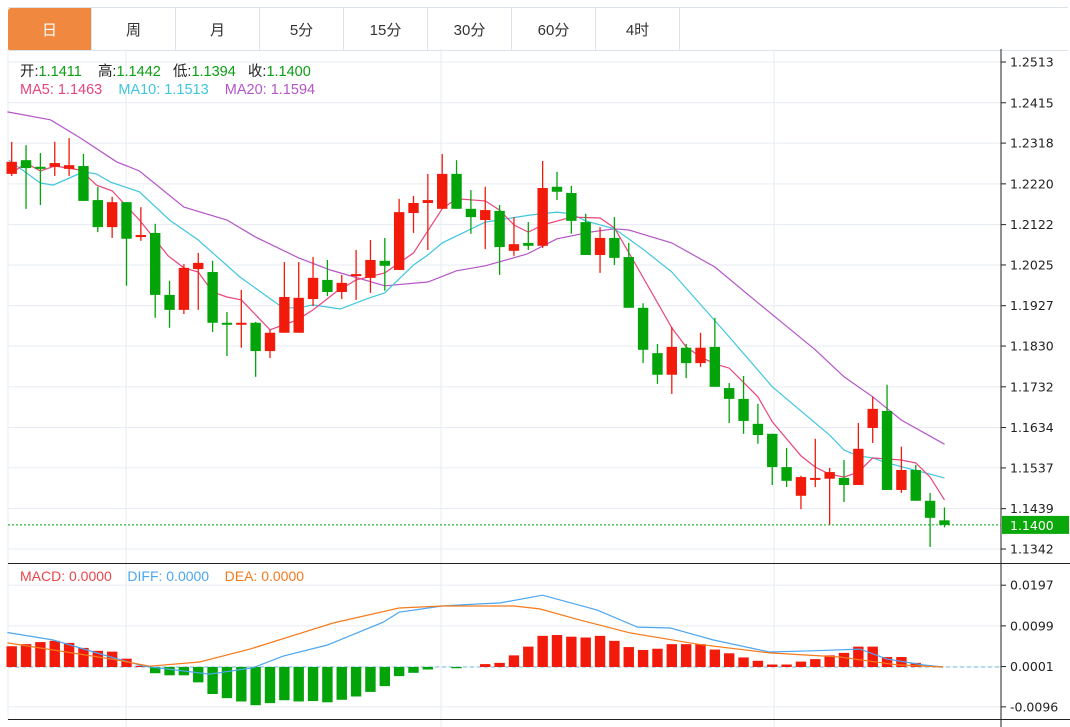 This screenshot has width=1070, height=727. I want to click on tab-30min: 30分, so click(470, 29).